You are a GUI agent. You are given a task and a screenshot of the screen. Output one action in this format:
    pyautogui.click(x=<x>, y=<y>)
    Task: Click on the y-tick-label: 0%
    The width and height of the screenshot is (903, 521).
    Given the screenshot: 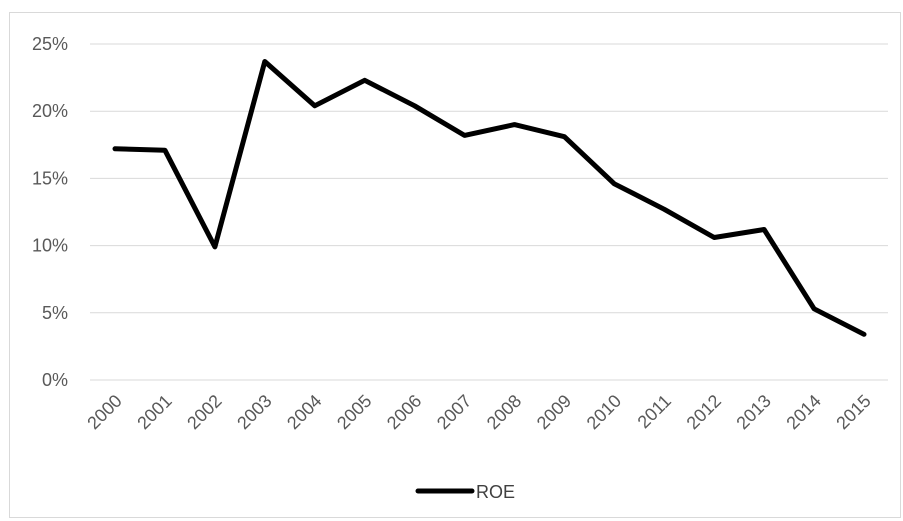 What is the action you would take?
    pyautogui.click(x=55, y=380)
    